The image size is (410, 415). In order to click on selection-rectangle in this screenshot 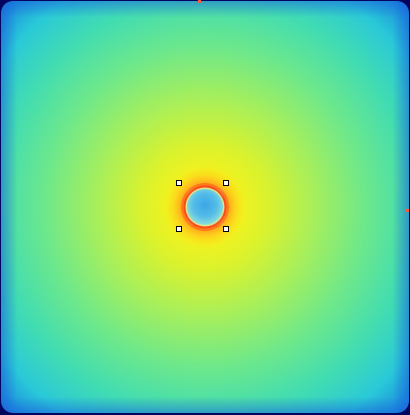, I will do `click(202, 206)`.